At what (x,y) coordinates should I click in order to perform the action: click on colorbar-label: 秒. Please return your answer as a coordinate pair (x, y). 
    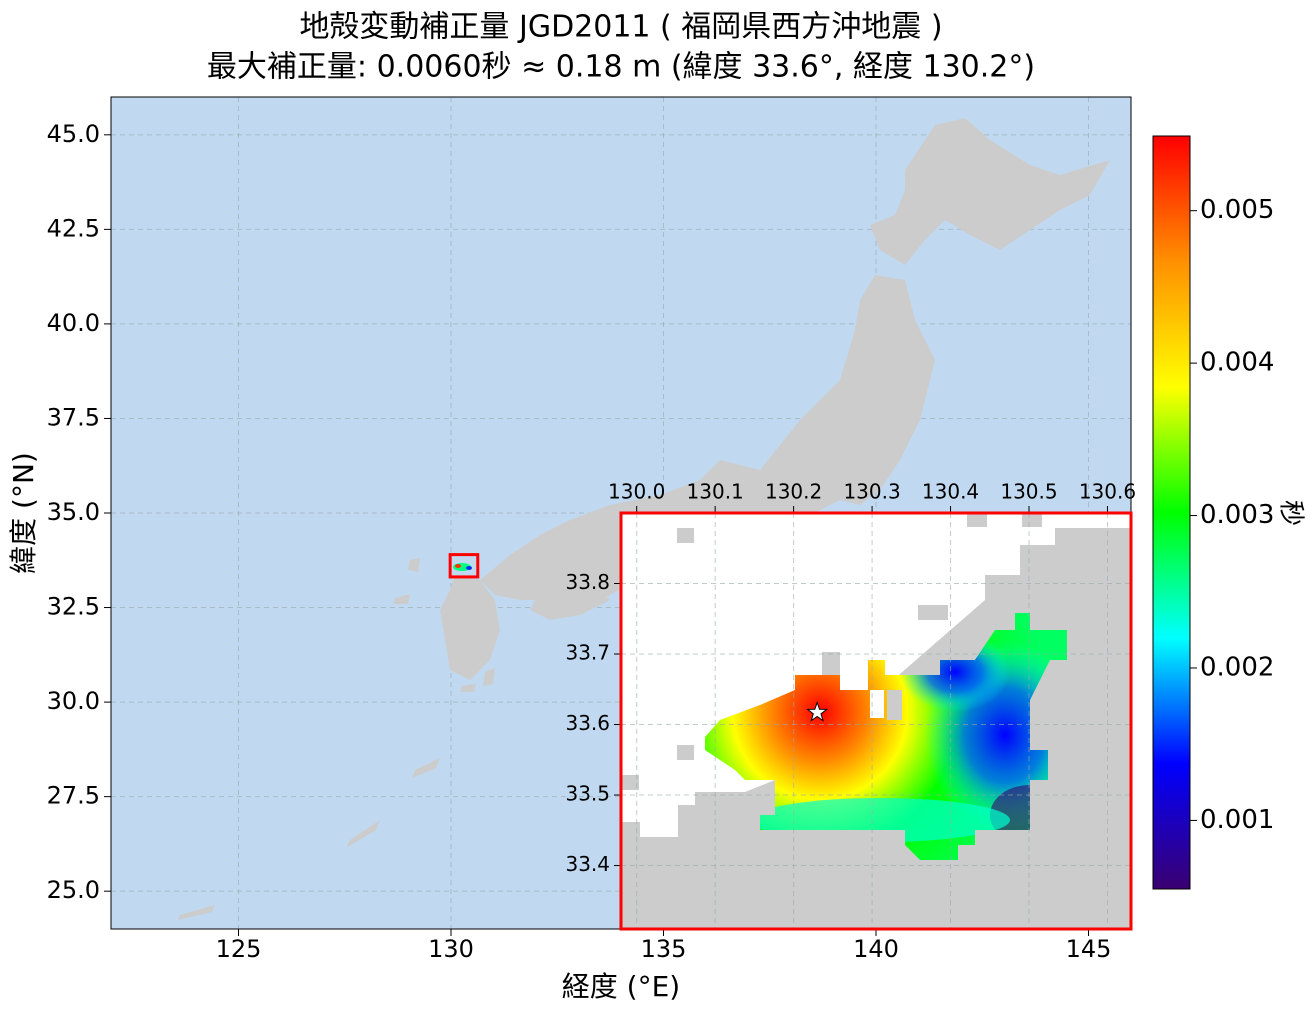
    Looking at the image, I should click on (1291, 513).